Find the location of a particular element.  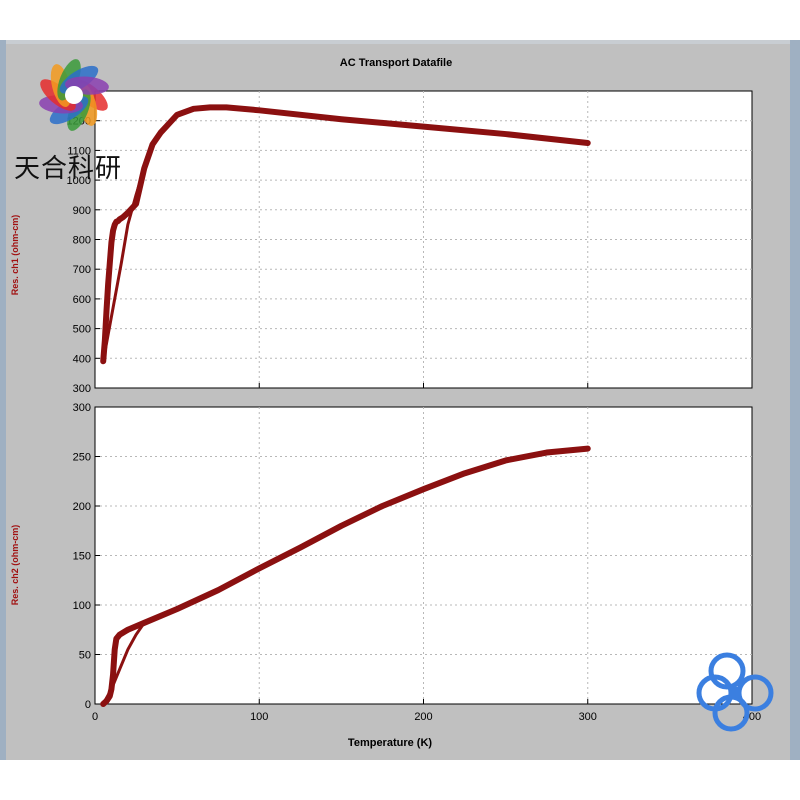

x-axis-label: Temperature (K) is located at coordinates (390, 743).